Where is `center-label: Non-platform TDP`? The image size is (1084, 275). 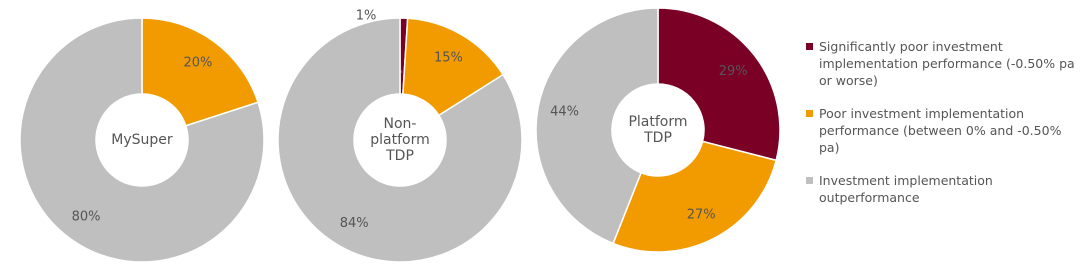
center-label: Non-platform TDP is located at coordinates (400, 140).